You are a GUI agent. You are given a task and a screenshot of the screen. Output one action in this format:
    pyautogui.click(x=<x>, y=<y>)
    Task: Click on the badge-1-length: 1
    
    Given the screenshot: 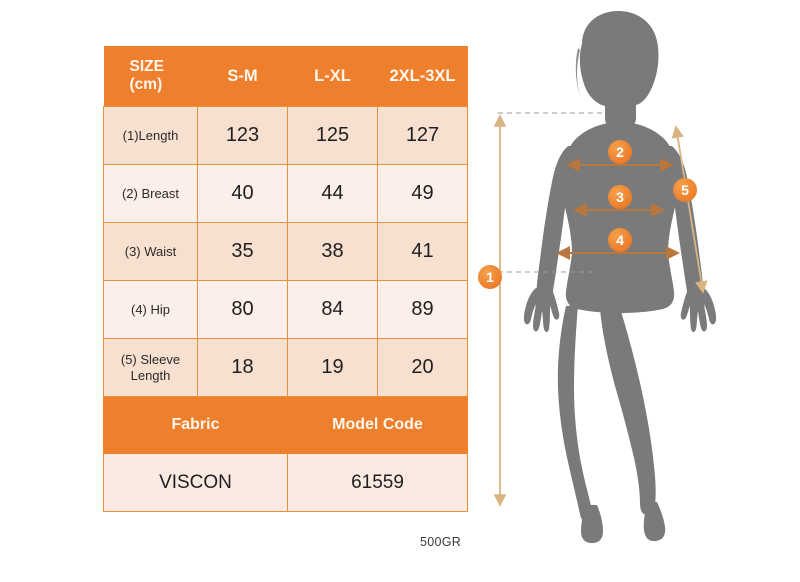 What is the action you would take?
    pyautogui.click(x=490, y=277)
    